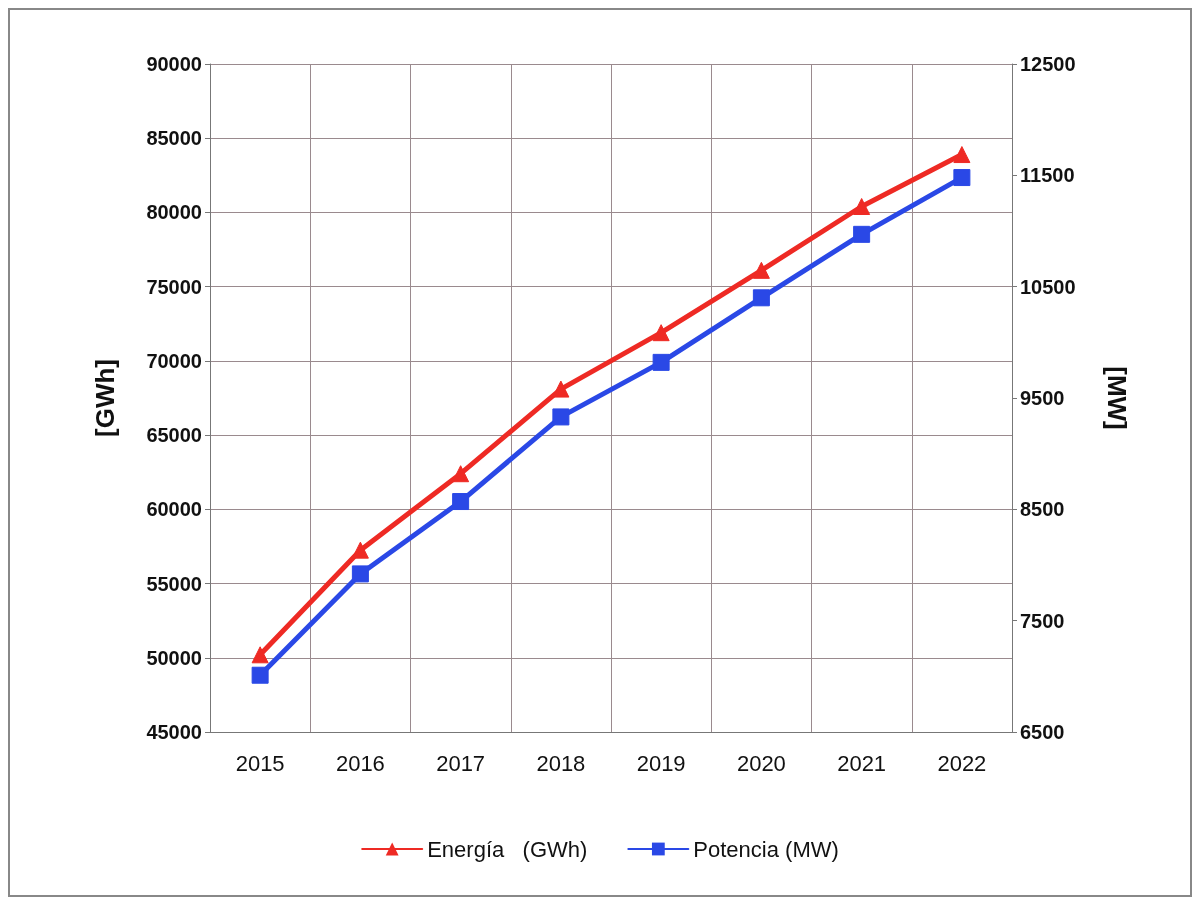 This screenshot has width=1200, height=905. I want to click on y2-tick-label: 10500, so click(1048, 286).